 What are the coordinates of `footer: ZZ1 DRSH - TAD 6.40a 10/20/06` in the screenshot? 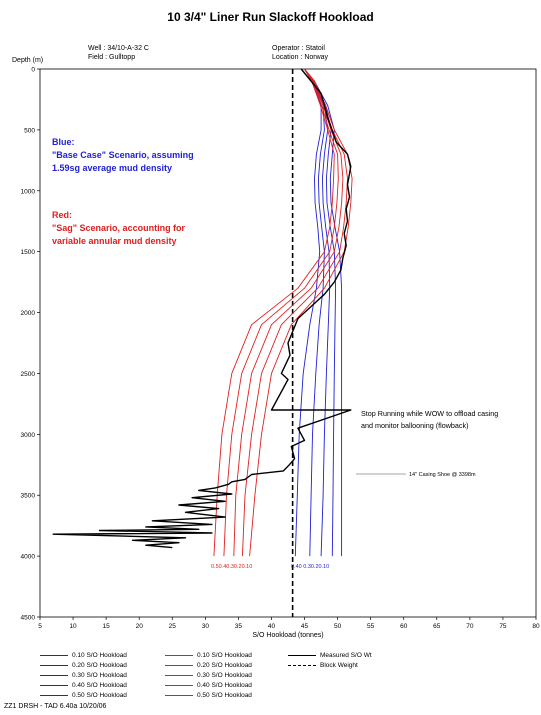 It's located at (55, 706).